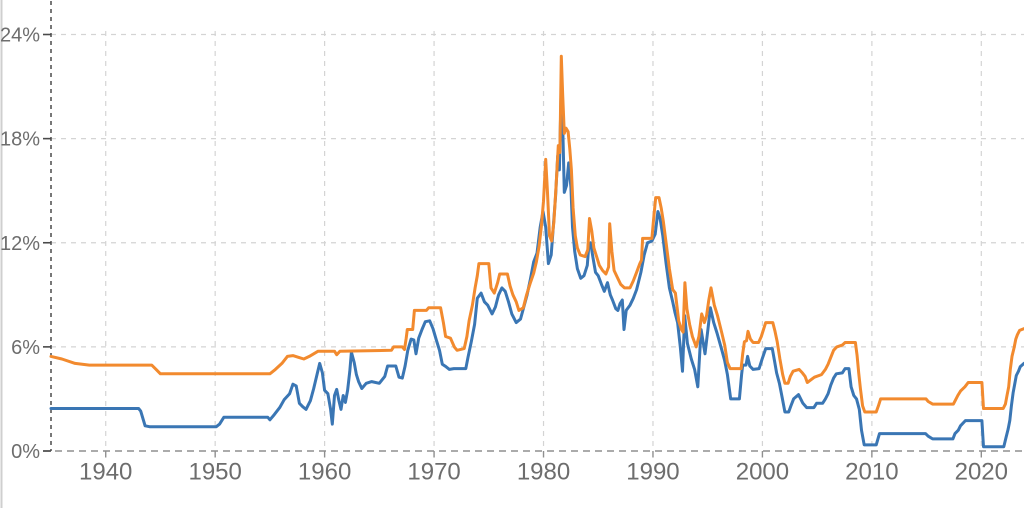  What do you see at coordinates (25, 348) in the screenshot?
I see `y-axis-label-6%: 6%` at bounding box center [25, 348].